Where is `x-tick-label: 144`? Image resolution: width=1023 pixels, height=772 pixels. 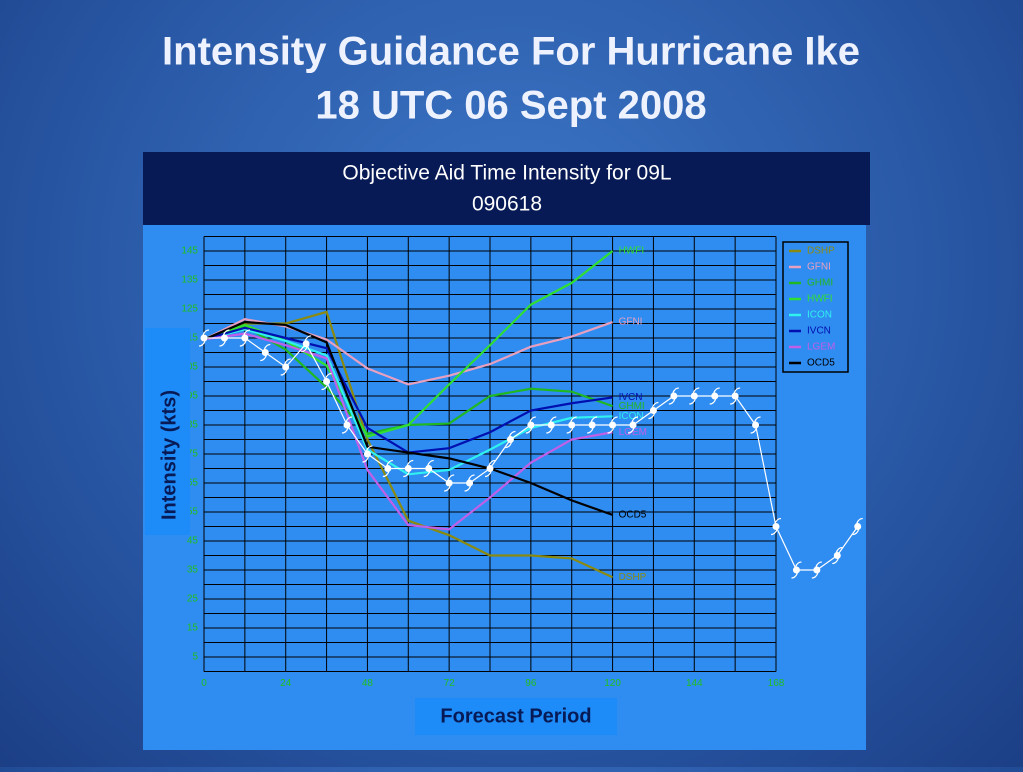
x-tick-label: 144 is located at coordinates (694, 683).